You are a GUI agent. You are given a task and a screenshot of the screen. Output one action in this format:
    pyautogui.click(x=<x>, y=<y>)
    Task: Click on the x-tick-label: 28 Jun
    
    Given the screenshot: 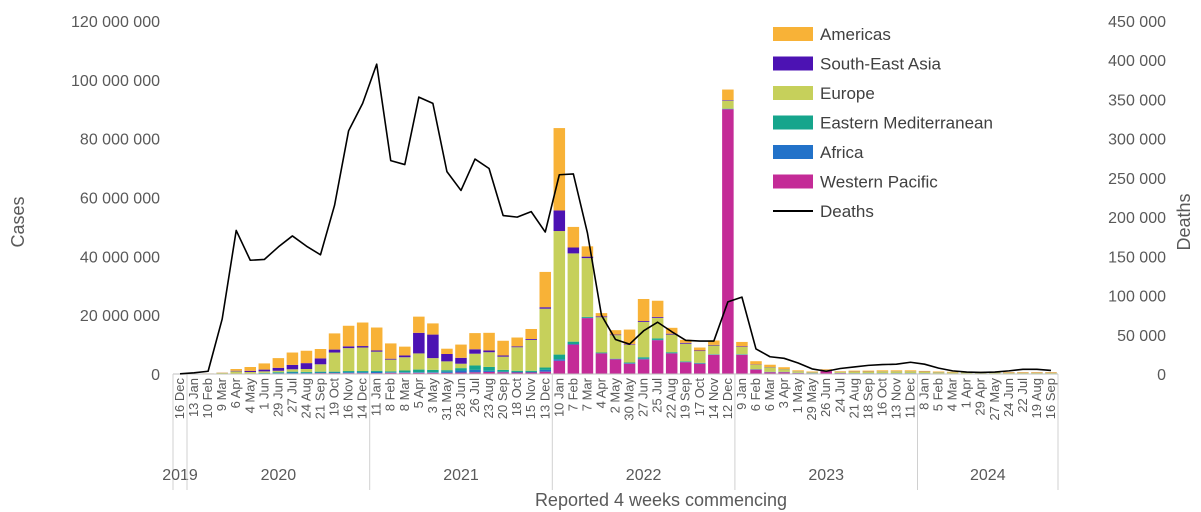 What is the action you would take?
    pyautogui.click(x=460, y=397)
    